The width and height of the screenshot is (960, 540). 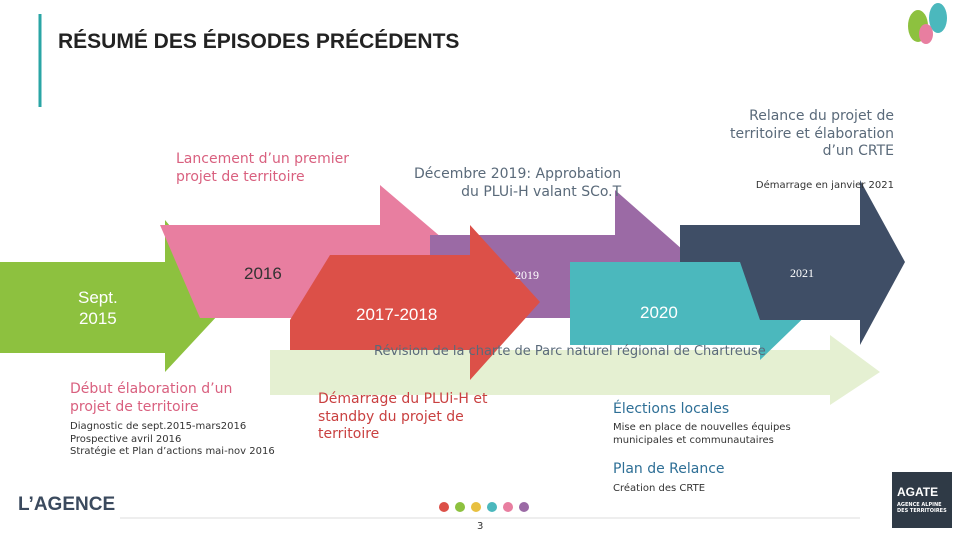 What do you see at coordinates (671, 409) in the screenshot?
I see `elections: Élections locales` at bounding box center [671, 409].